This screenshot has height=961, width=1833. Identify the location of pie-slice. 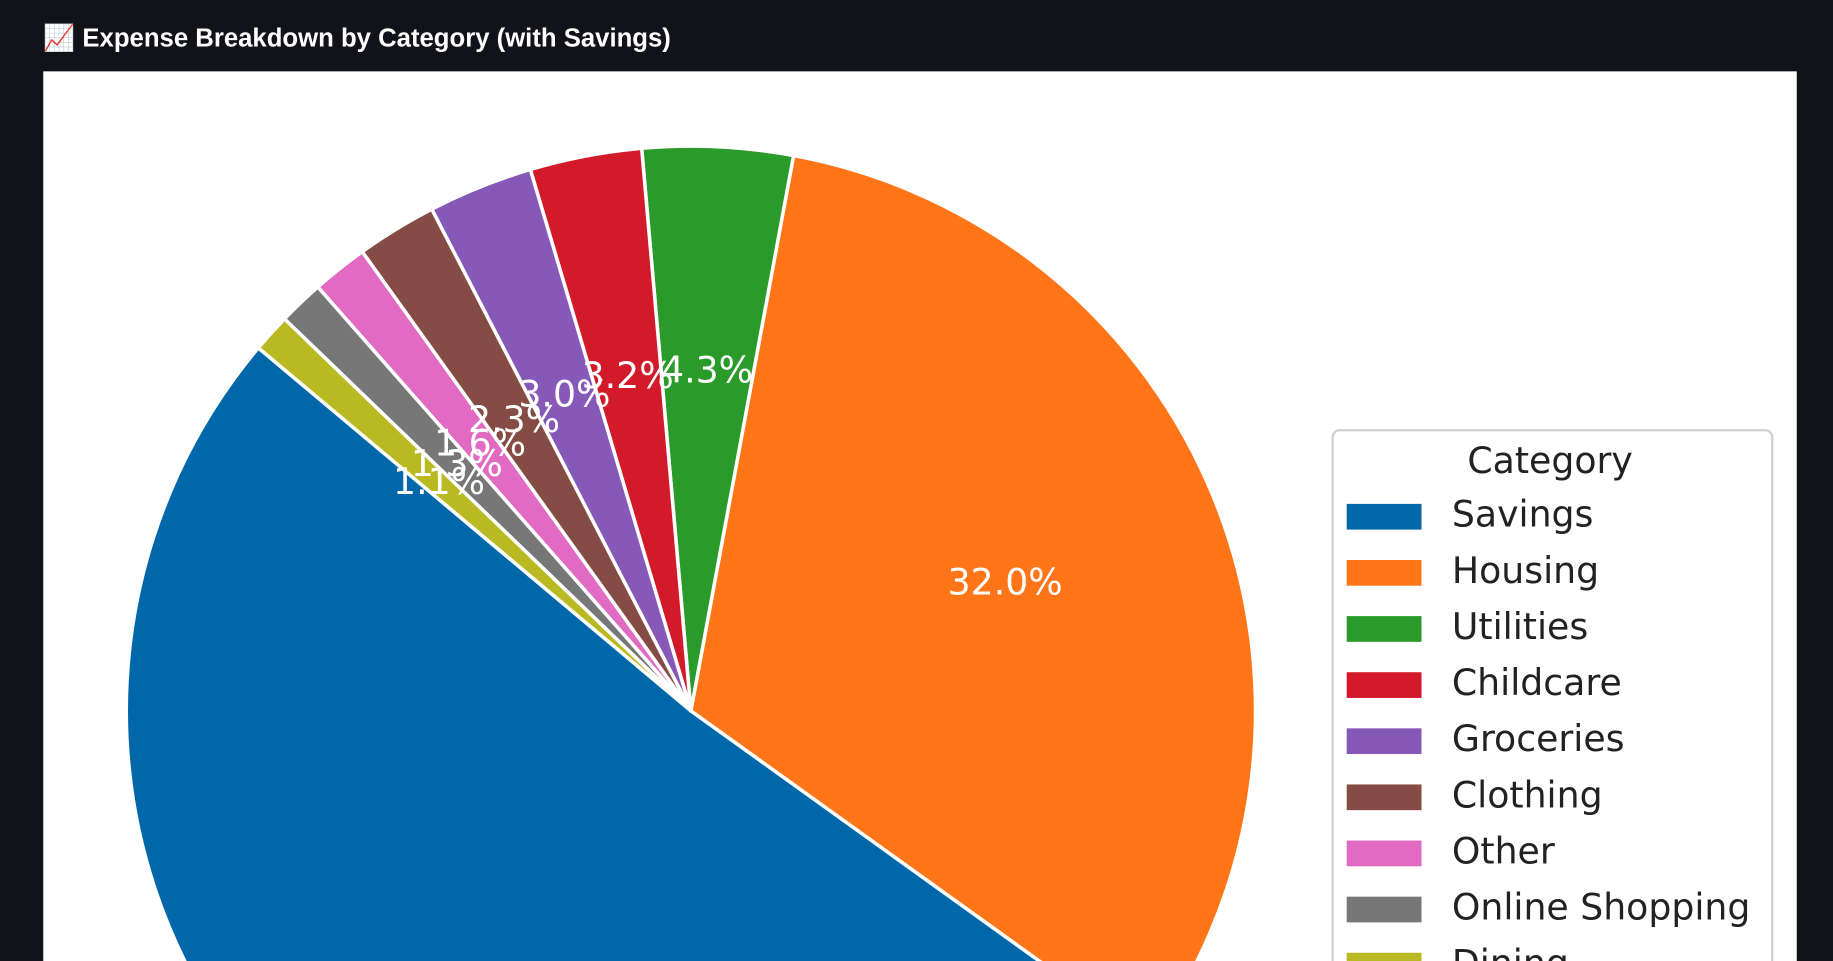
(474, 515).